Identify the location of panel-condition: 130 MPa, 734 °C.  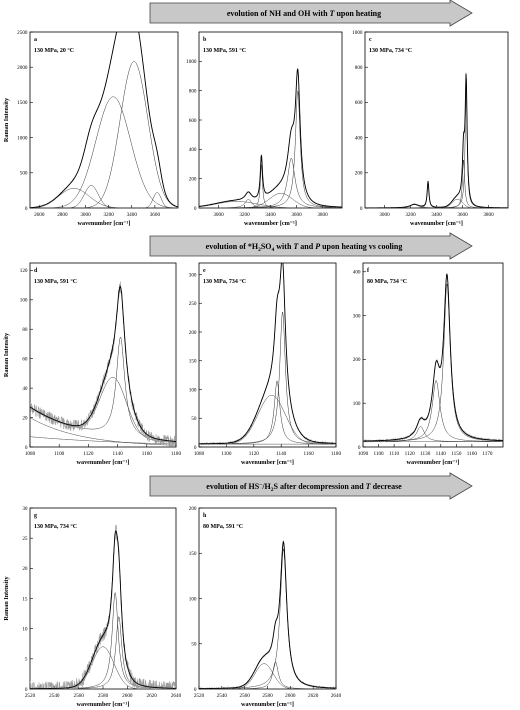
(390, 50).